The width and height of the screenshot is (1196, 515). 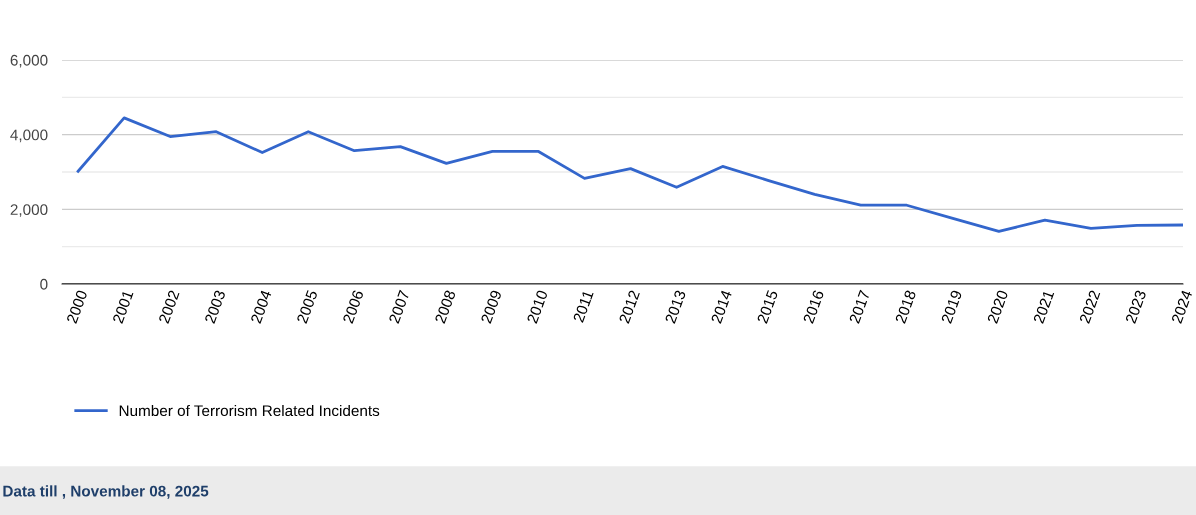 What do you see at coordinates (997, 306) in the screenshot?
I see `x-tick-label: 2020` at bounding box center [997, 306].